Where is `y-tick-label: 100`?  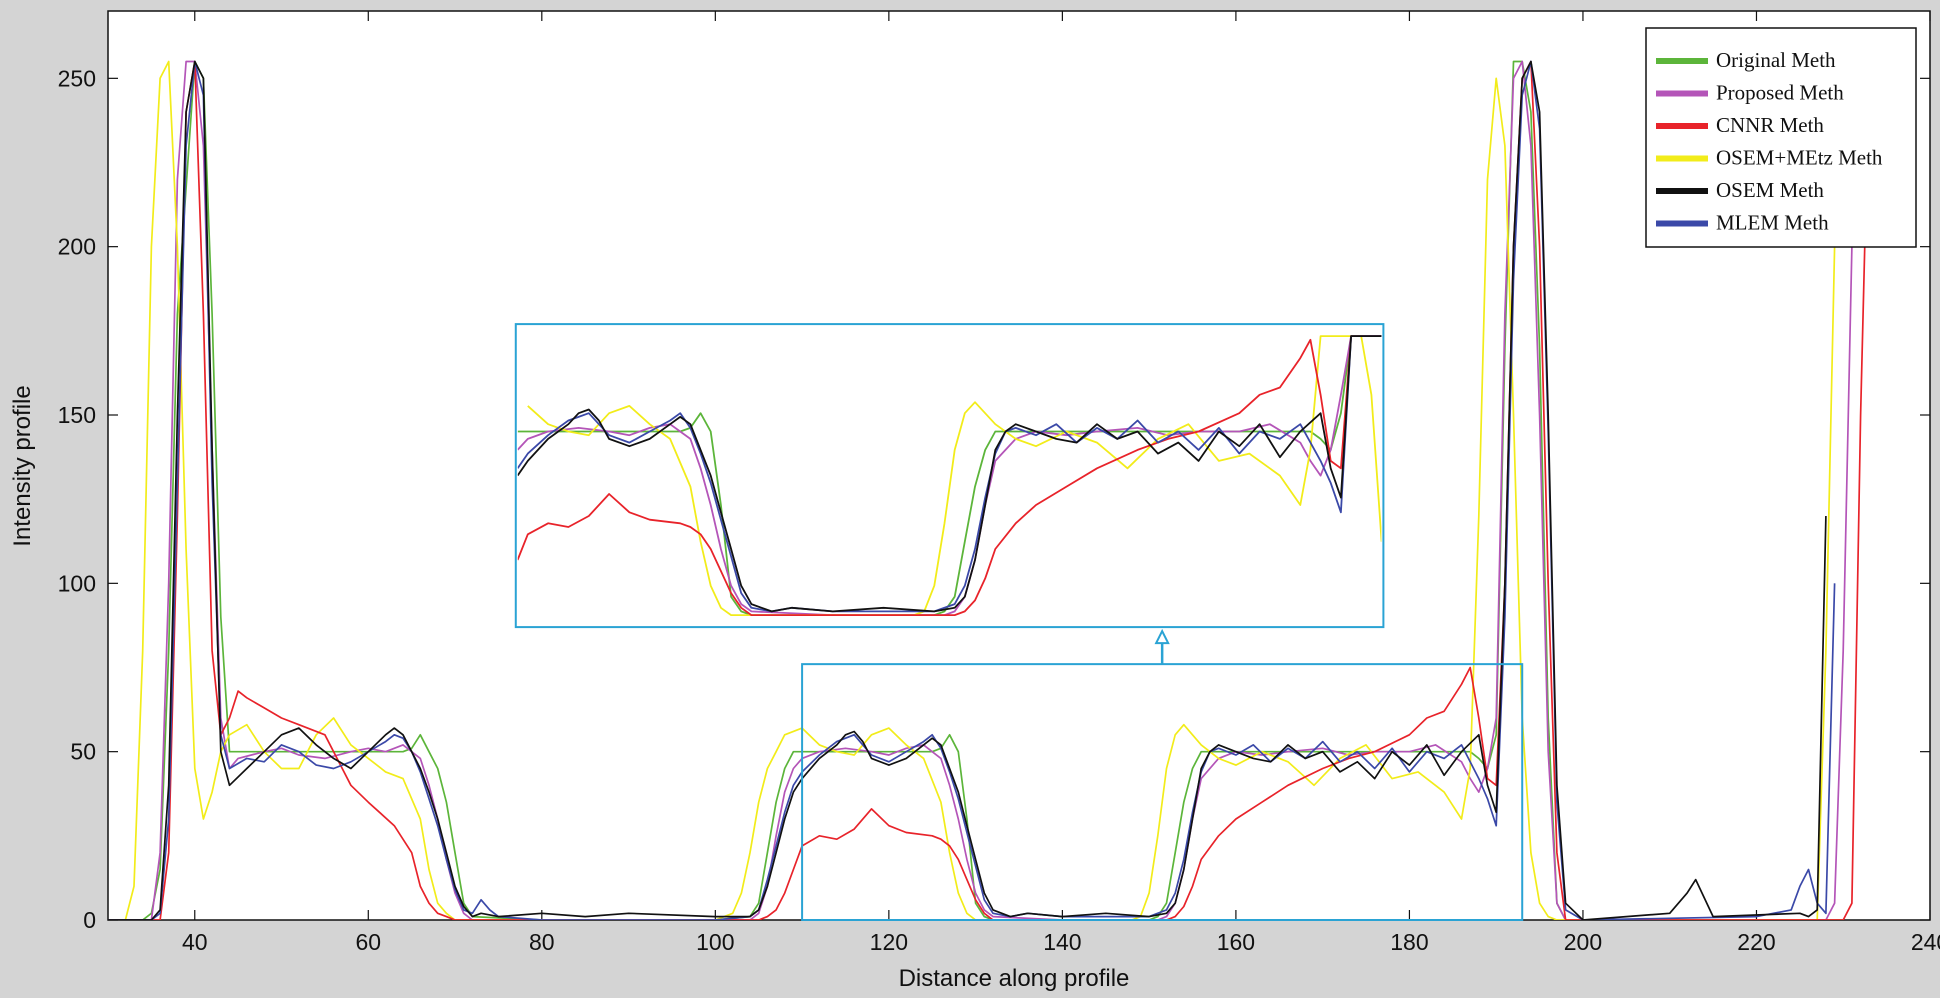
y-tick-label: 100 is located at coordinates (77, 583).